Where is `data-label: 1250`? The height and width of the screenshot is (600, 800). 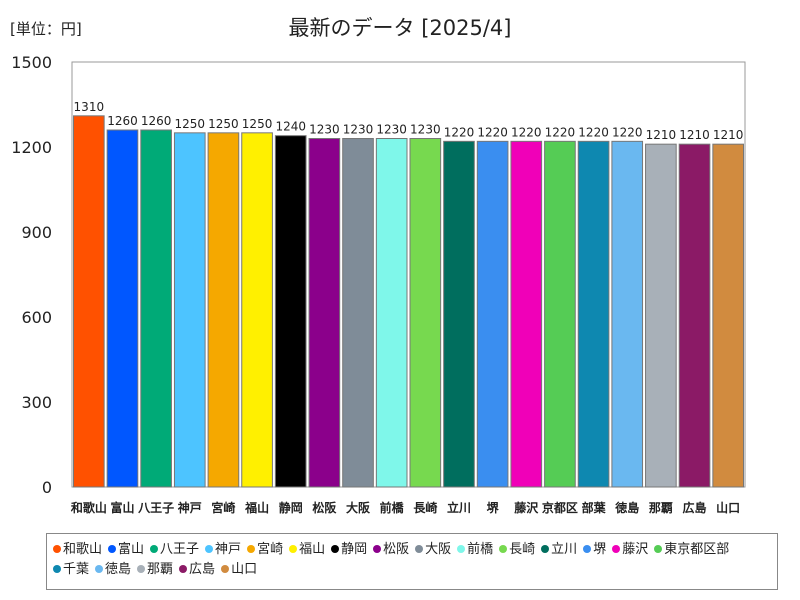
data-label: 1250 is located at coordinates (257, 124).